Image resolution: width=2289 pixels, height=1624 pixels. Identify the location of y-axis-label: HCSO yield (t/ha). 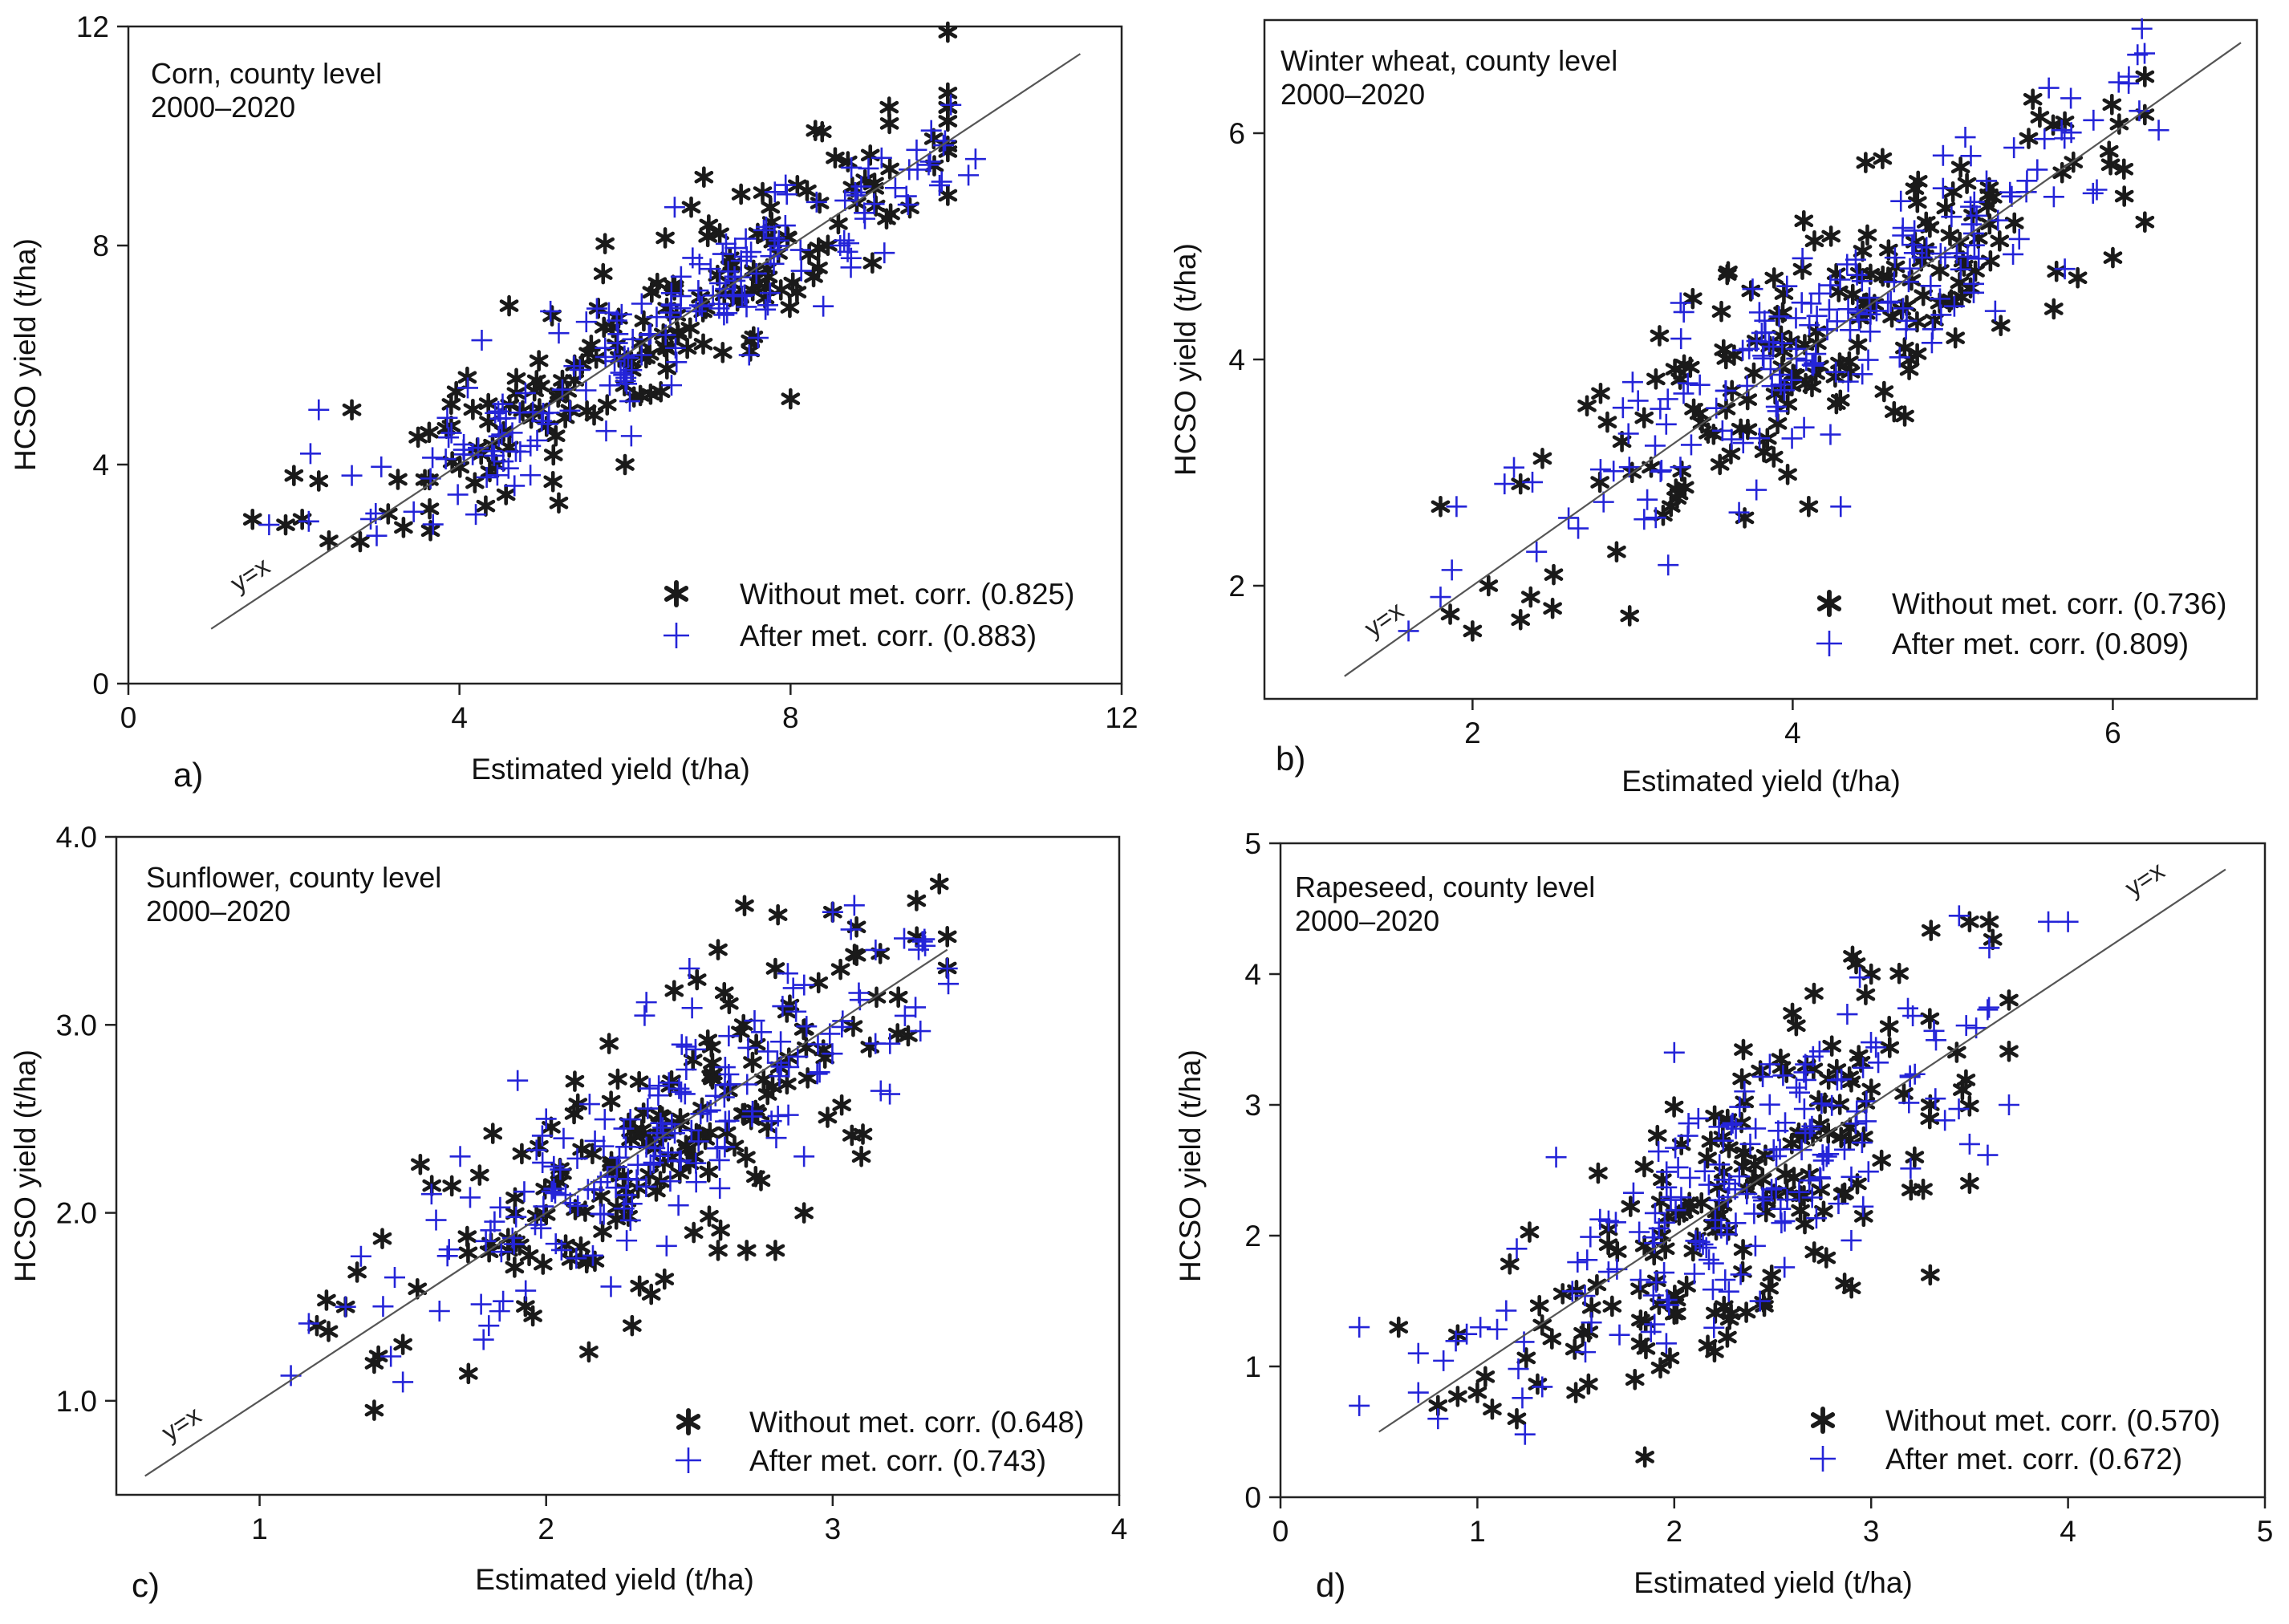
(25, 1166).